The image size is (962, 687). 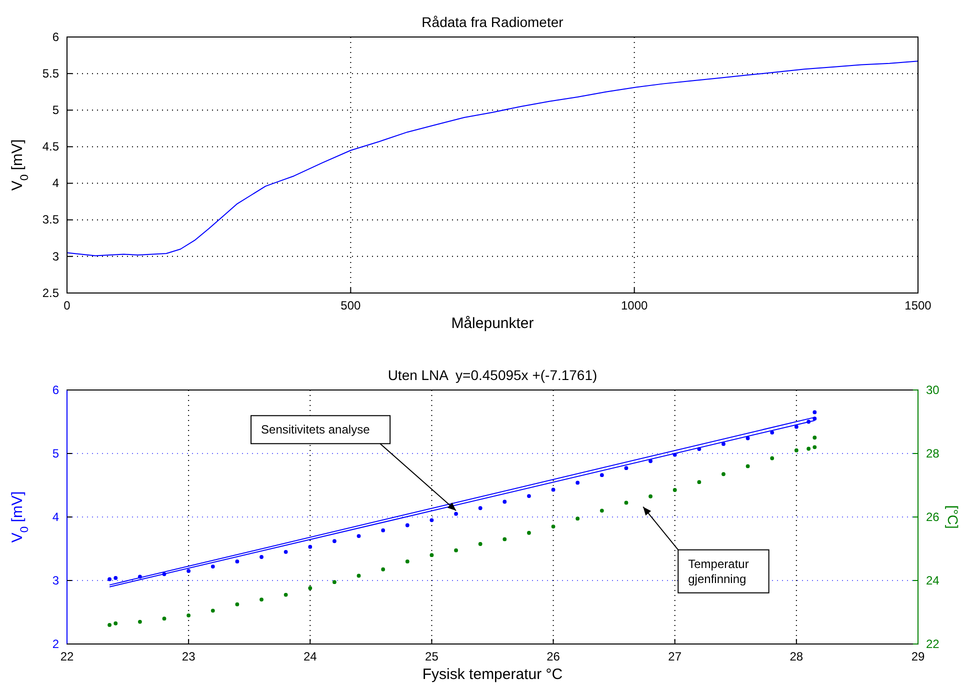 I want to click on y2-tick-label: 28, so click(x=933, y=453).